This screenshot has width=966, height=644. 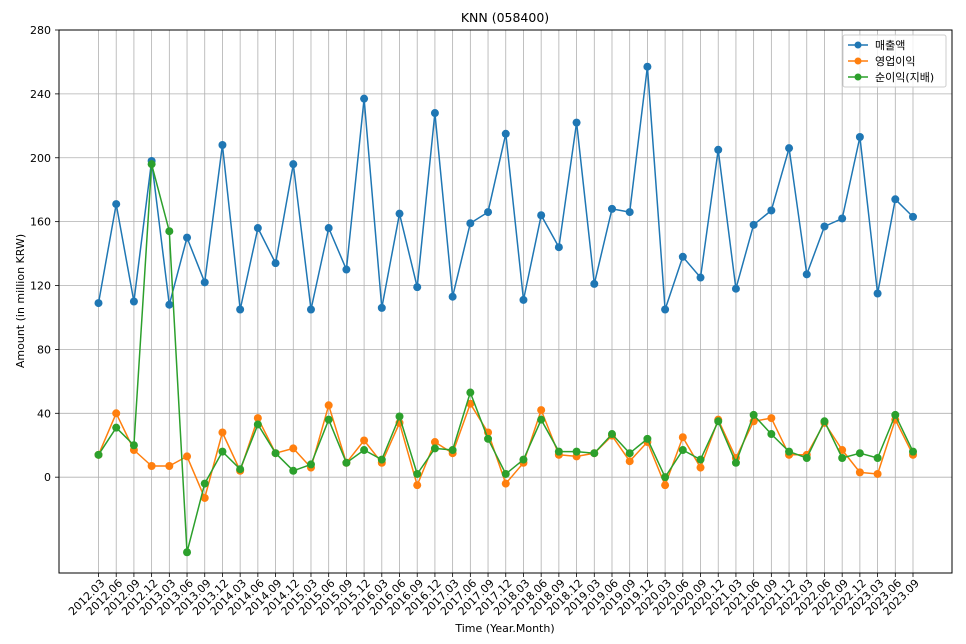 What do you see at coordinates (40, 222) in the screenshot?
I see `y-tick-label: 160` at bounding box center [40, 222].